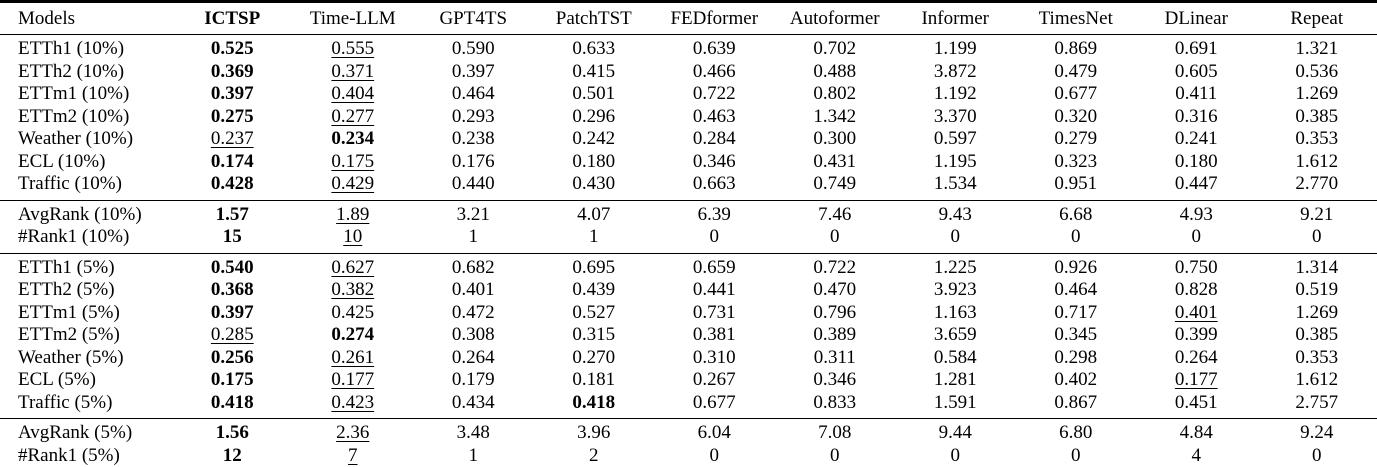  I want to click on value-cell: 1.281, so click(955, 379).